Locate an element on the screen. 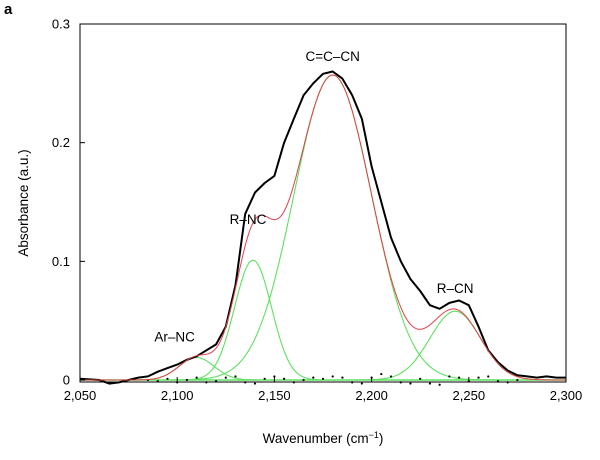  peak-label: Ar–NC is located at coordinates (174, 336).